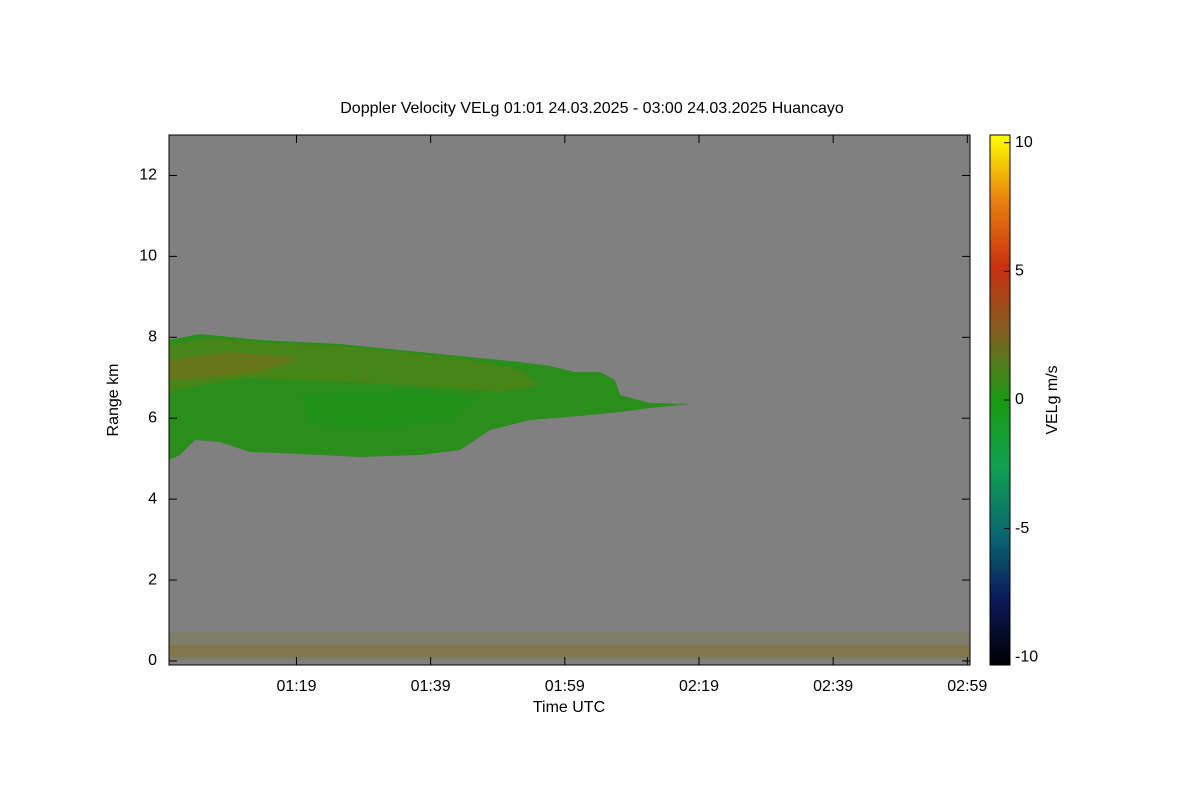  Describe the element at coordinates (1026, 657) in the screenshot. I see `colorbar-tick-label: -10` at that location.